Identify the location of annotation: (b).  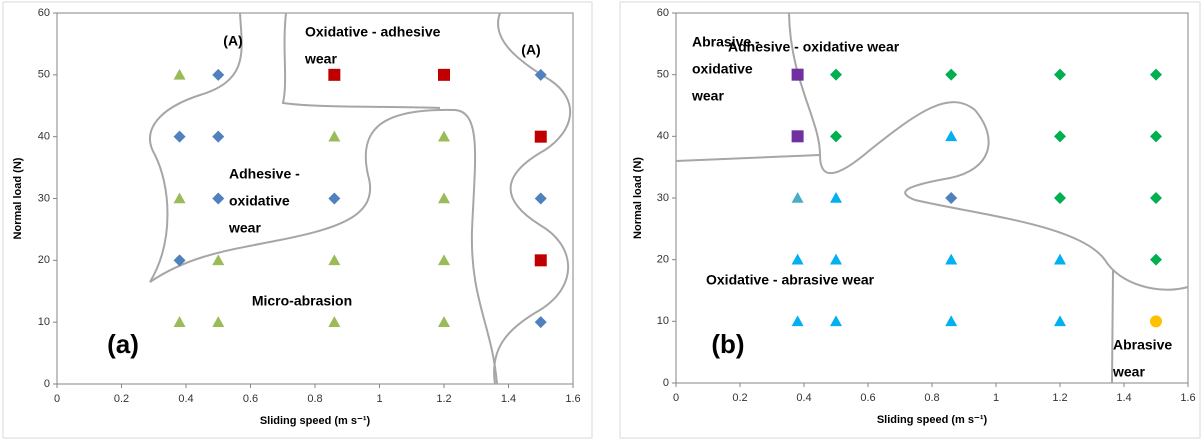
(727, 344).